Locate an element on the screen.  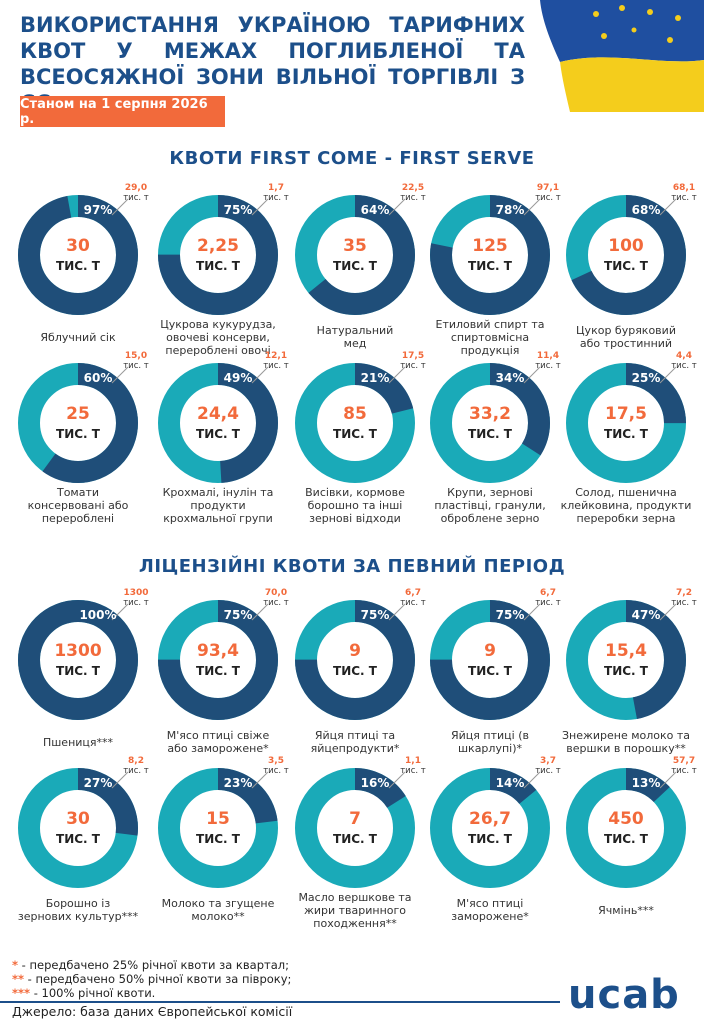
used-amount: 22,5 is located at coordinates (413, 188).